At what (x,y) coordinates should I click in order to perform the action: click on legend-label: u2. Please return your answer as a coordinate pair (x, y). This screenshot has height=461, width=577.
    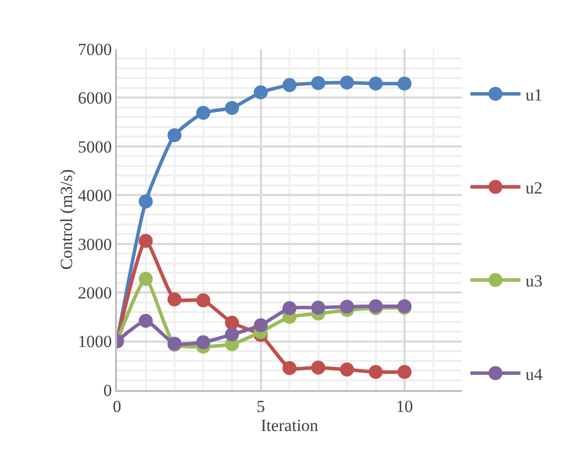
    Looking at the image, I should click on (533, 188).